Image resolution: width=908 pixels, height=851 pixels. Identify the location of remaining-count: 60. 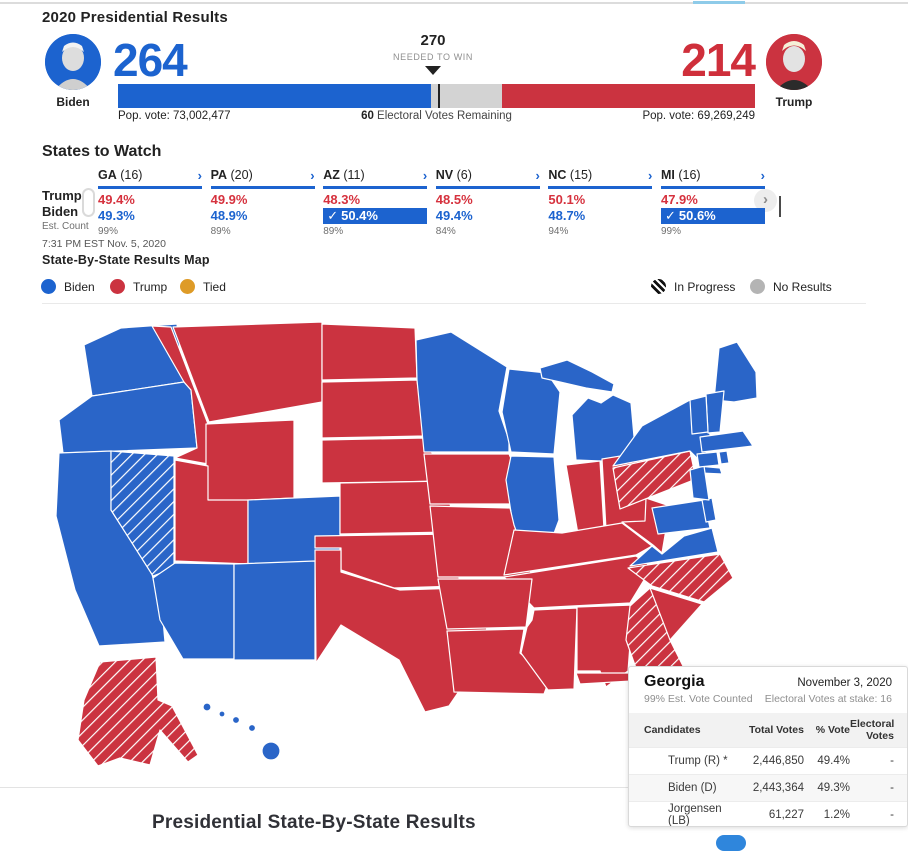
(367, 116).